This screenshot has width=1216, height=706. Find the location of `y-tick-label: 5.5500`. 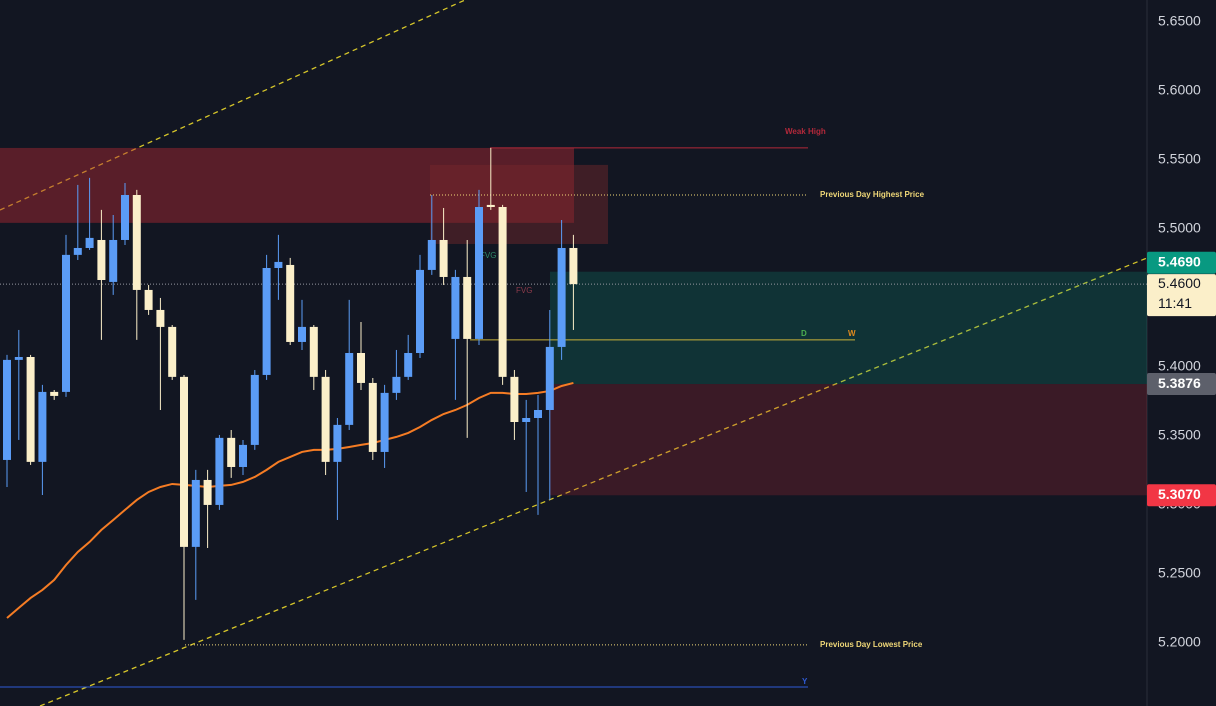

y-tick-label: 5.5500 is located at coordinates (1179, 159).